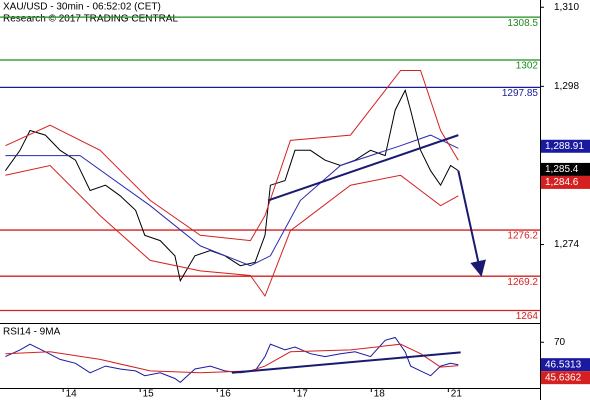  Describe the element at coordinates (562, 169) in the screenshot. I see `price-box-label: 1,285.4` at that location.